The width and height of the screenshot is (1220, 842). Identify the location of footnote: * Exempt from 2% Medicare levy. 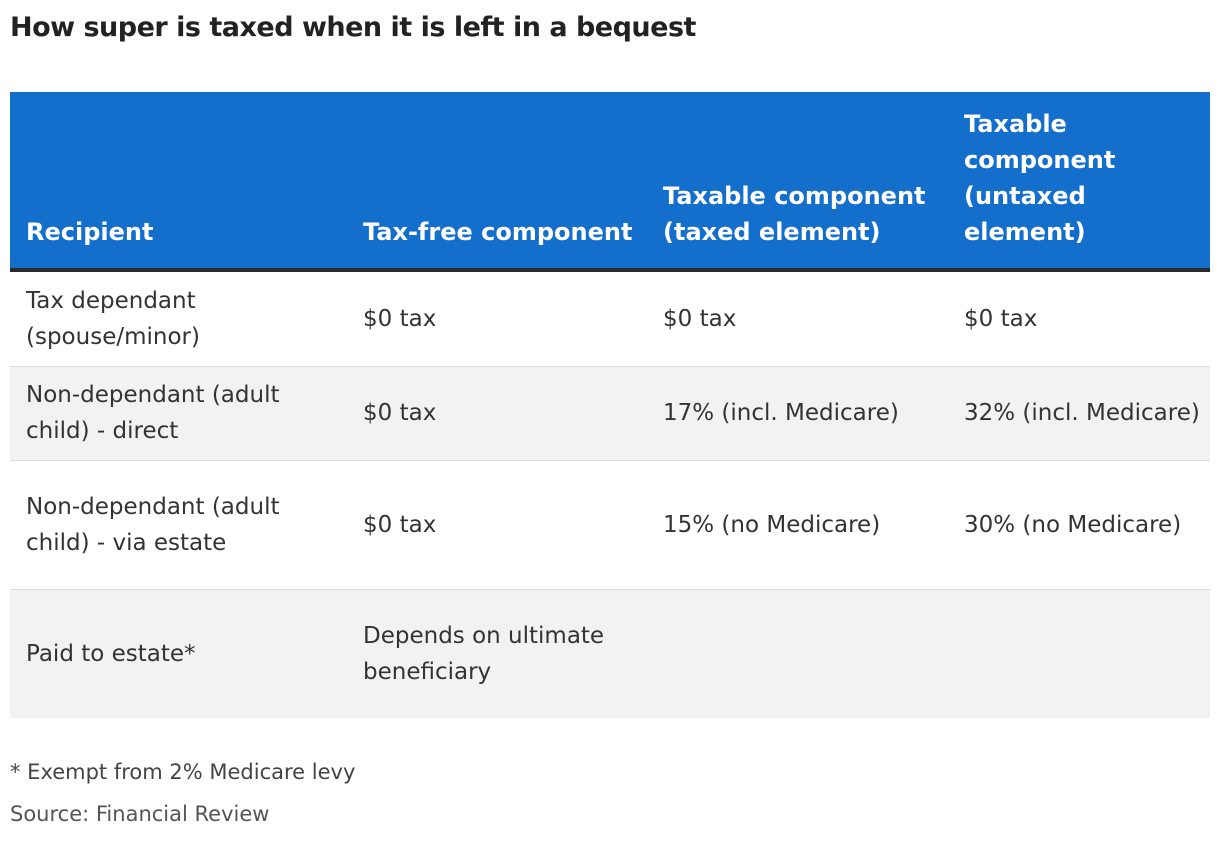
(183, 772).